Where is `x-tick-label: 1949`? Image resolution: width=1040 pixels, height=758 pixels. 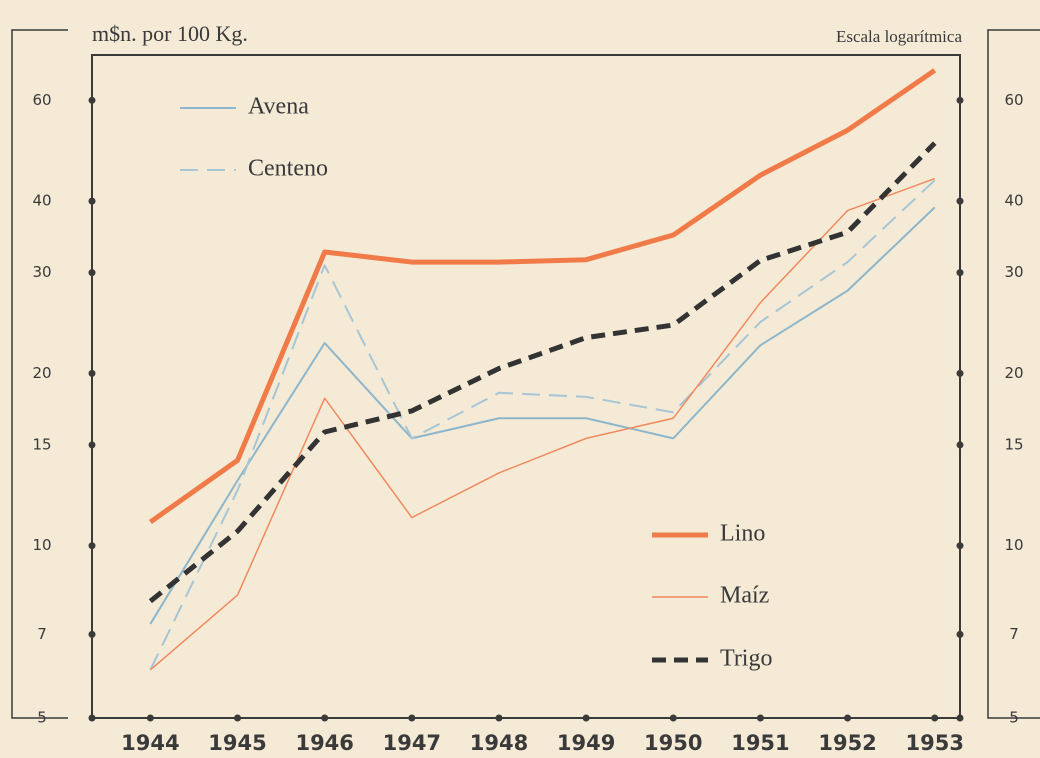
x-tick-label: 1949 is located at coordinates (586, 743).